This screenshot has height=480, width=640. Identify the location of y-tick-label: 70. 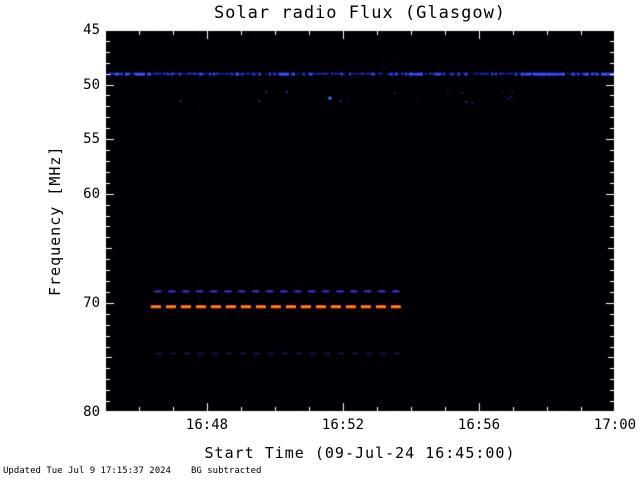
(91, 302).